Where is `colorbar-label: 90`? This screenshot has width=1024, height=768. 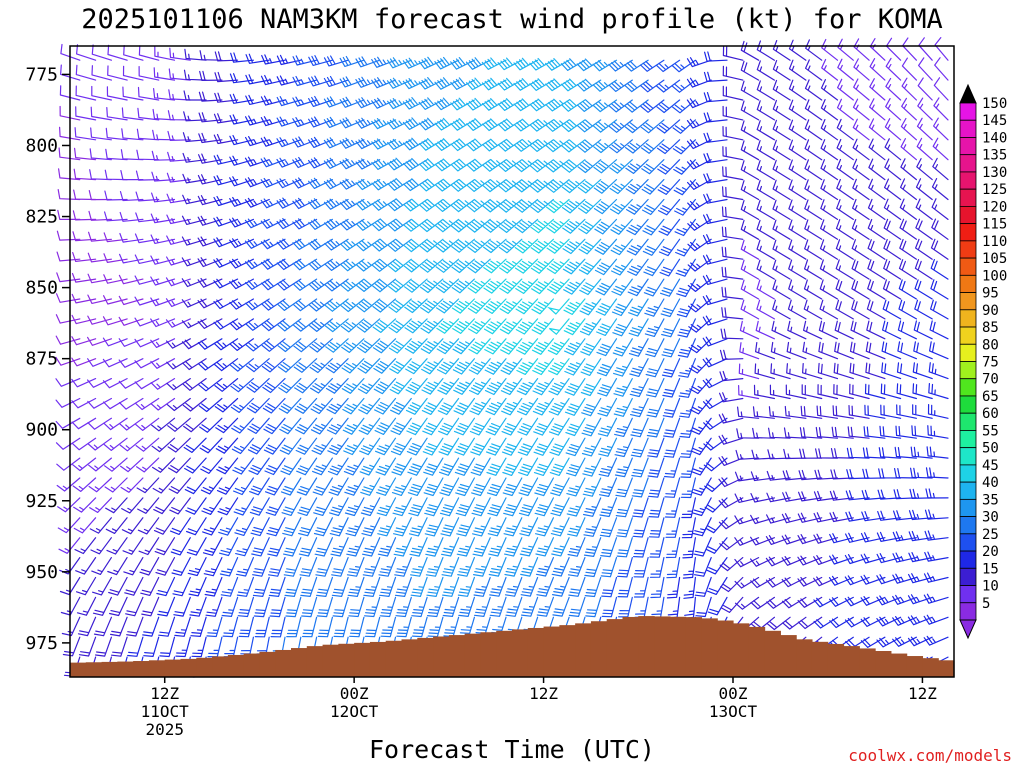
colorbar-label: 90 is located at coordinates (990, 311).